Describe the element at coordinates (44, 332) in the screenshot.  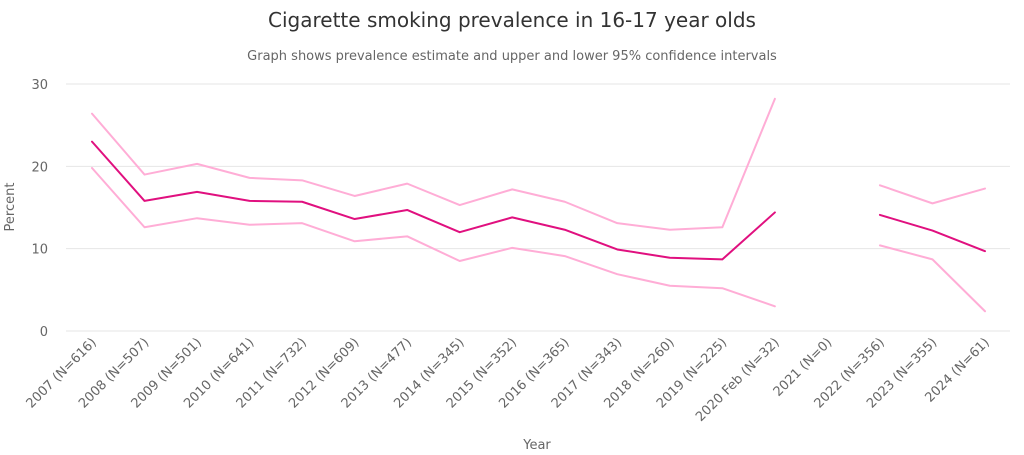
I see `y-tick-label: 0` at that location.